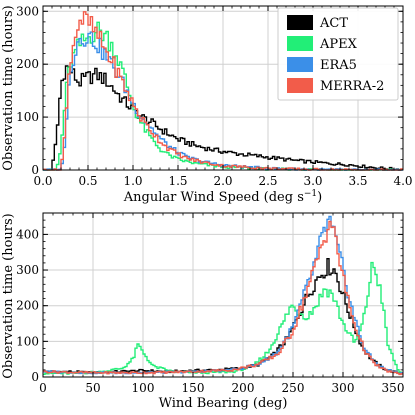 The width and height of the screenshot is (415, 415). What do you see at coordinates (27, 11) in the screenshot?
I see `top-y-tick-label: 300` at bounding box center [27, 11].